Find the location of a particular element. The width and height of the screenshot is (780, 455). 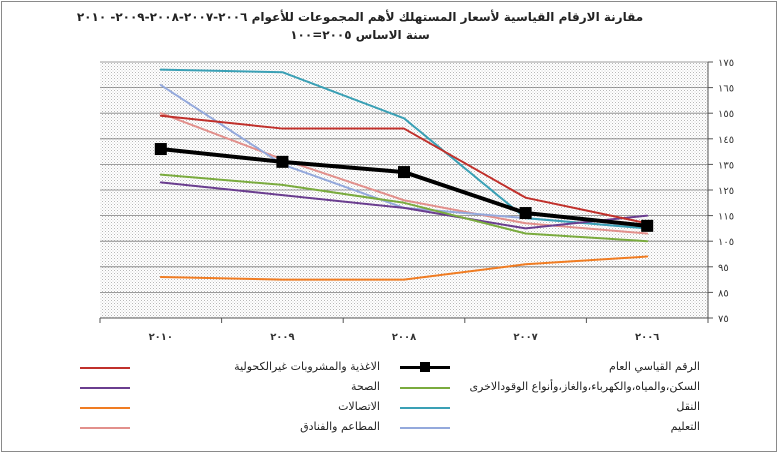

y-tick-label: ١٣٥ is located at coordinates (726, 165).